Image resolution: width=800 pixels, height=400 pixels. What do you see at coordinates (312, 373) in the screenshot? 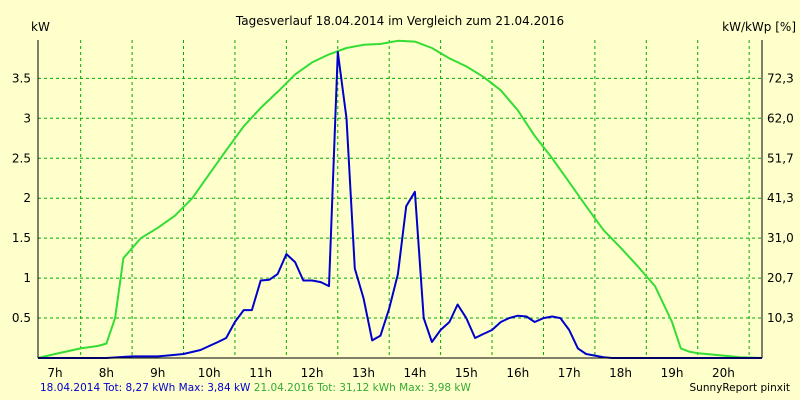
I see `x-tick-label: 12h` at bounding box center [312, 373].